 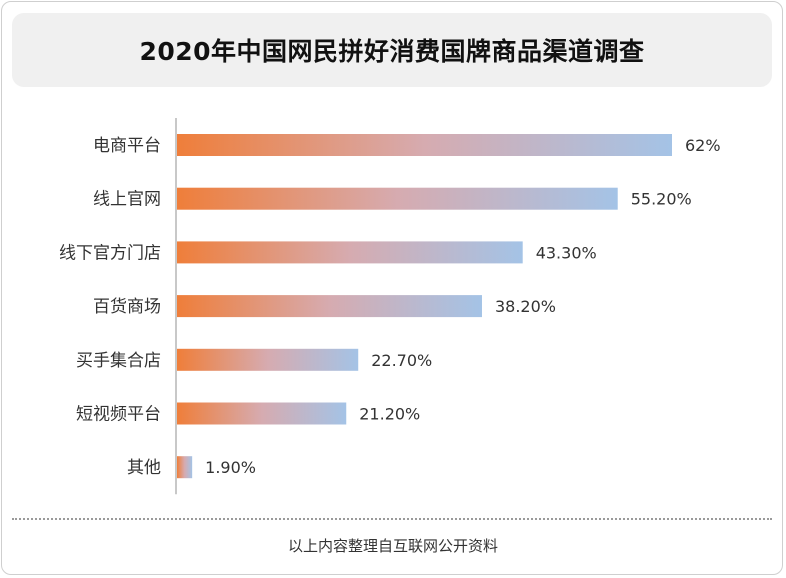 I want to click on category-label: 线下官方门店, so click(x=110, y=253).